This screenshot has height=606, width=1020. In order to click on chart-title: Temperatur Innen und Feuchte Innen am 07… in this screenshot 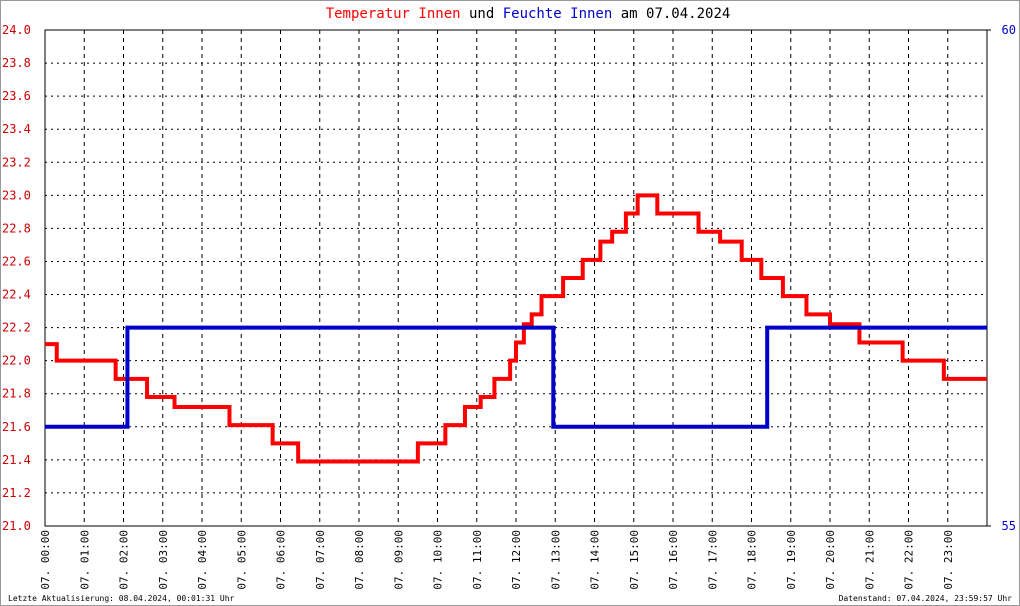, I will do `click(528, 14)`.